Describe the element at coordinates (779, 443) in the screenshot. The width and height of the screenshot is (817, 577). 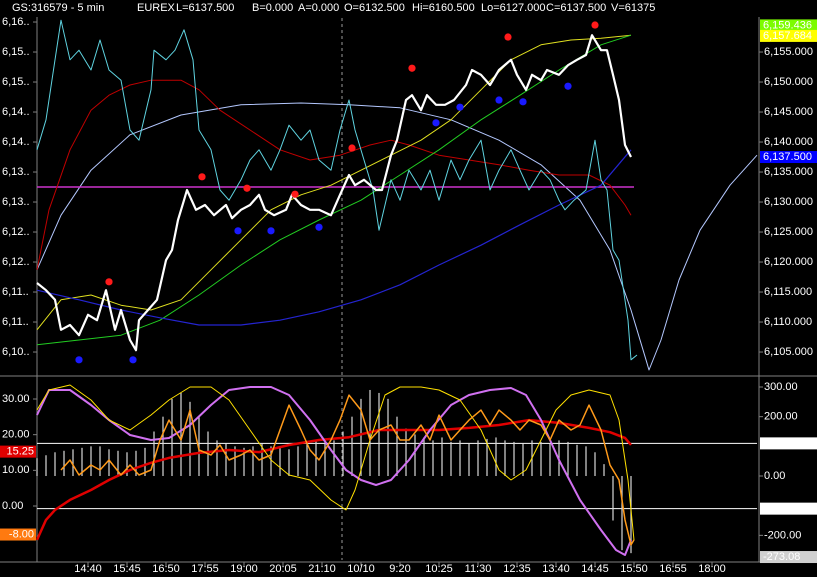
I see `price-tag-label: 110.00` at that location.